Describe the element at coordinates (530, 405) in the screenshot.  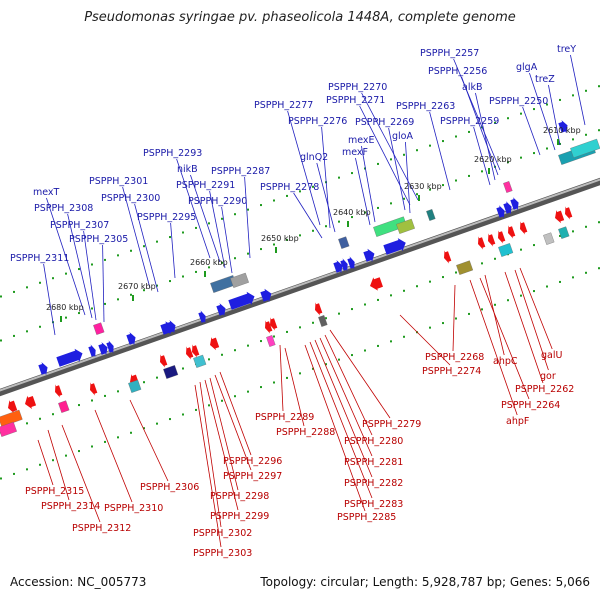
I see `gene-label-pspph_2264: PSPPH_2264` at that location.